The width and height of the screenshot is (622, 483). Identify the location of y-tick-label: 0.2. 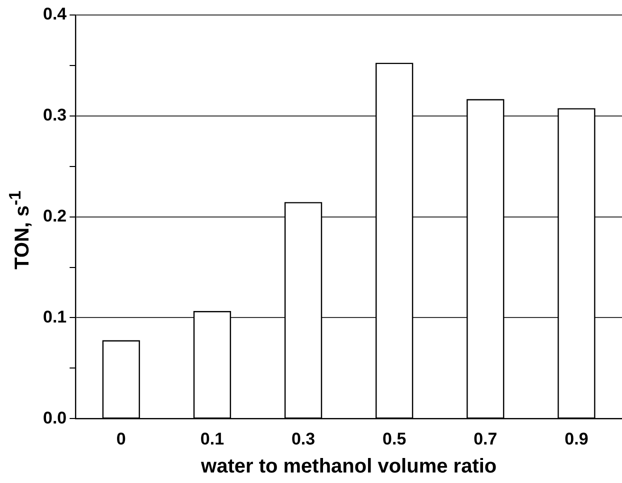
(54, 216).